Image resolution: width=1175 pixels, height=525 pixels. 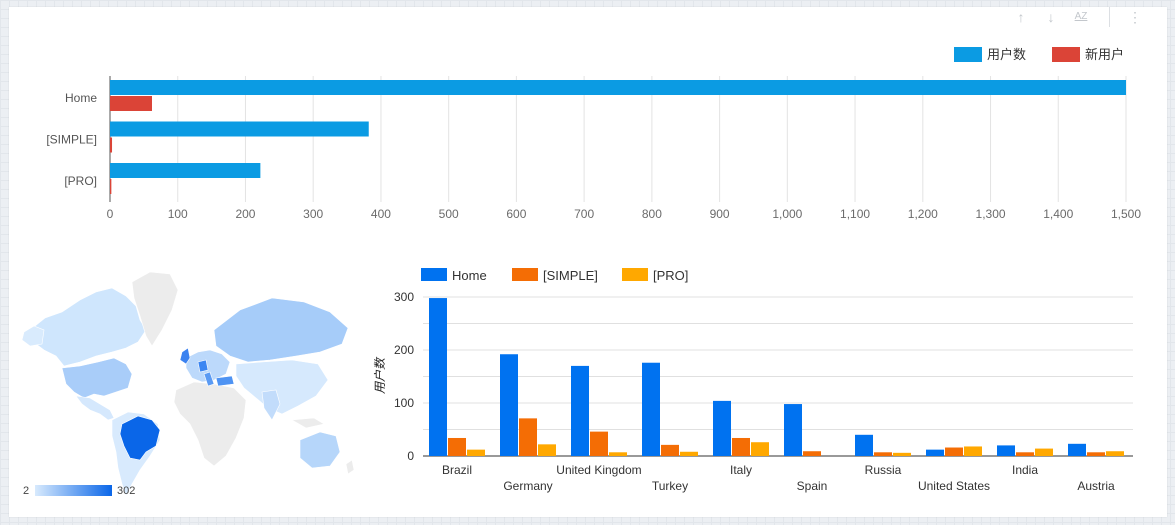 I want to click on vbar-category-label: Russia, so click(x=883, y=470).